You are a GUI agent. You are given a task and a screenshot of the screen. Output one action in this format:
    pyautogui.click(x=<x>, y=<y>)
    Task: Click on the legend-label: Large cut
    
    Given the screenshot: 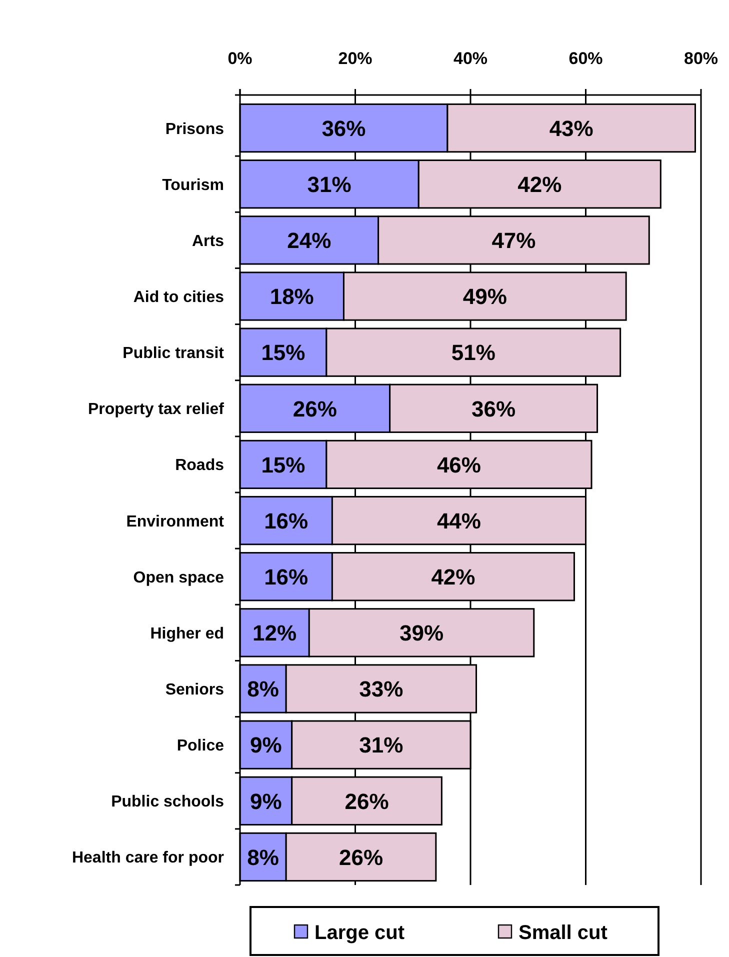 What is the action you would take?
    pyautogui.click(x=359, y=933)
    